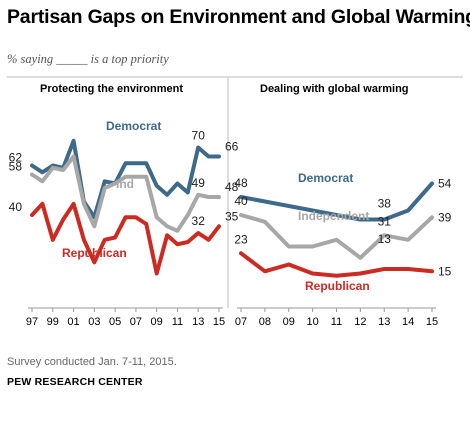 This screenshot has height=424, width=470. I want to click on democrat-peak-value: 70, so click(199, 136).